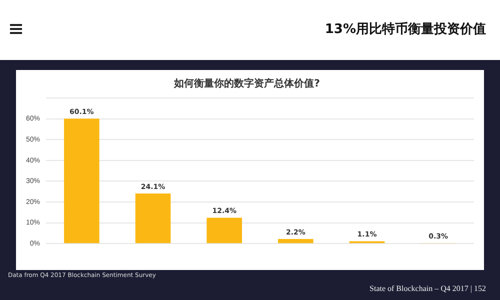 The image size is (500, 300). Describe the element at coordinates (246, 84) in the screenshot. I see `chart-title: 如何衡量你的数字资产总体价值?` at that location.